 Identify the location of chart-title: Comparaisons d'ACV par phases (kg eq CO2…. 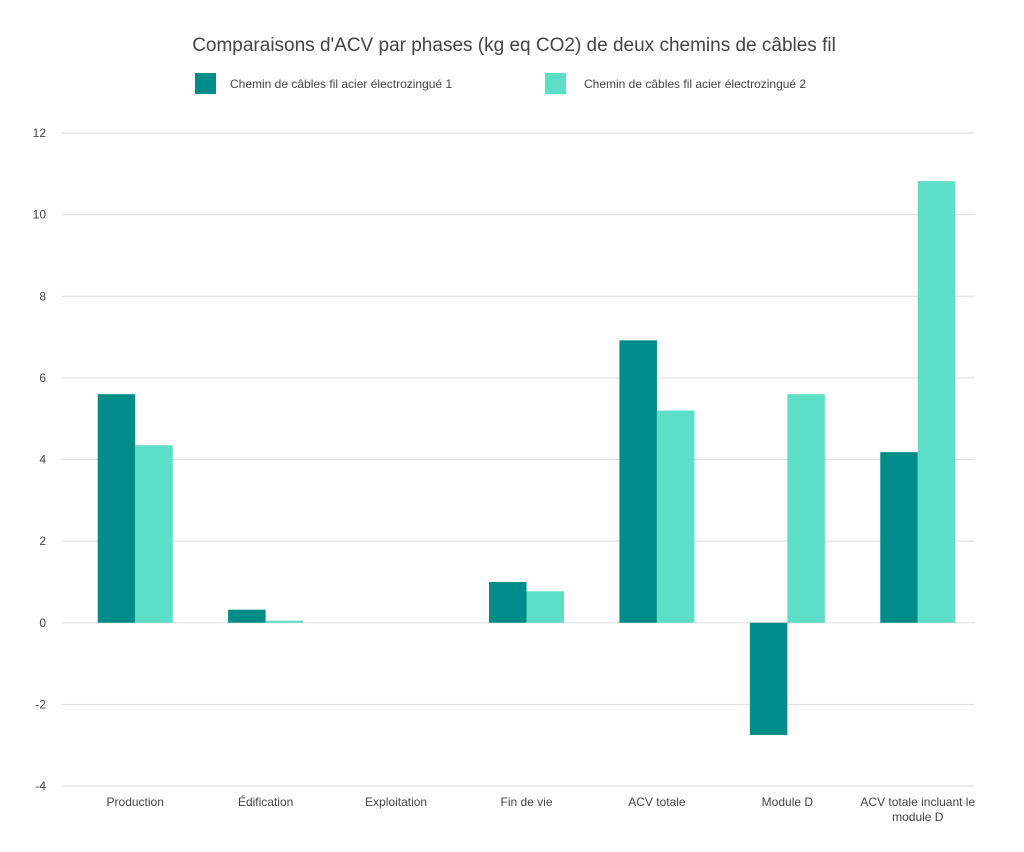
(514, 45).